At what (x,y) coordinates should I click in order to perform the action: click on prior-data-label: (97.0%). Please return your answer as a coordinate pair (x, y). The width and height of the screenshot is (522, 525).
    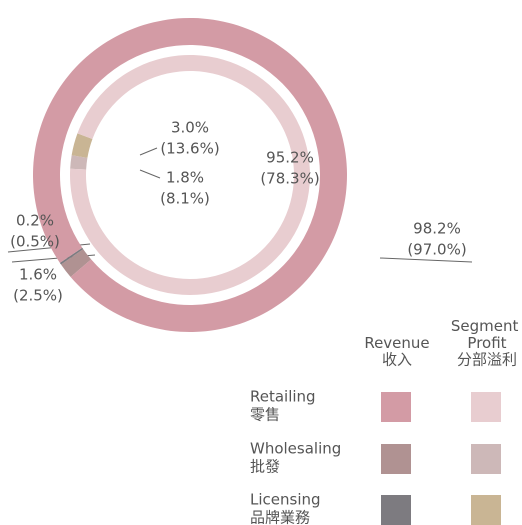
    Looking at the image, I should click on (436, 250).